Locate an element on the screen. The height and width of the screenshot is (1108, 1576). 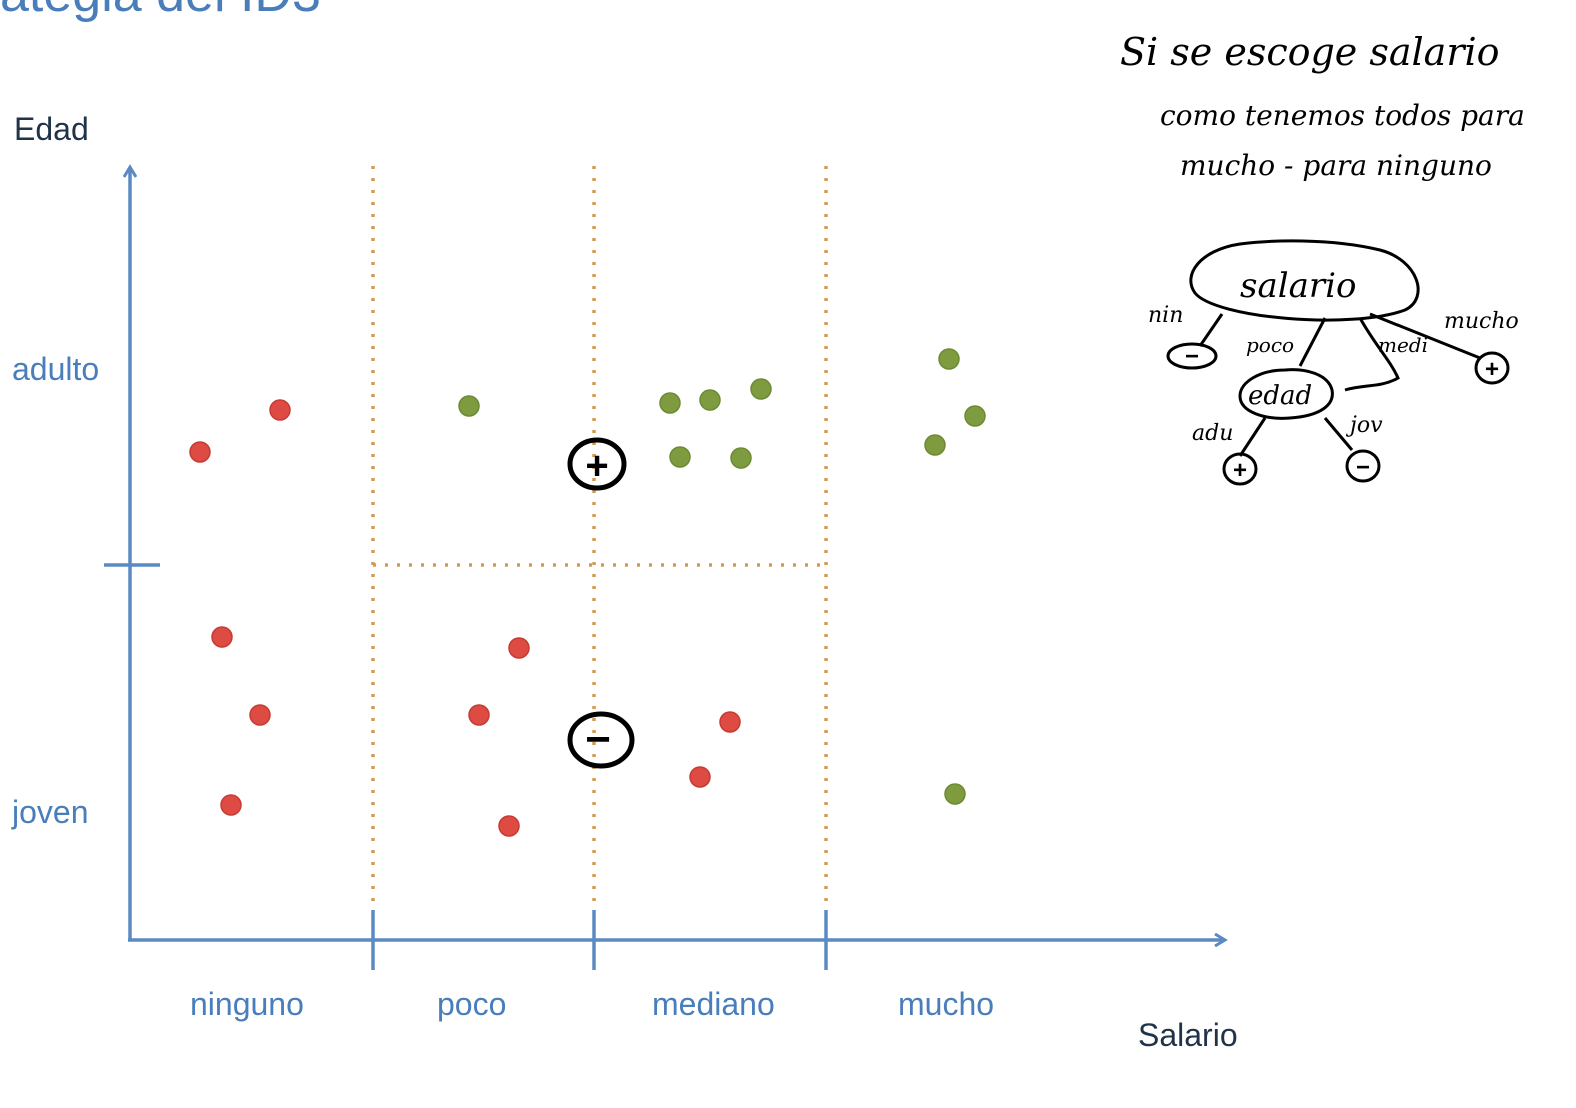
tree-leaf-jov is located at coordinates (1363, 466).